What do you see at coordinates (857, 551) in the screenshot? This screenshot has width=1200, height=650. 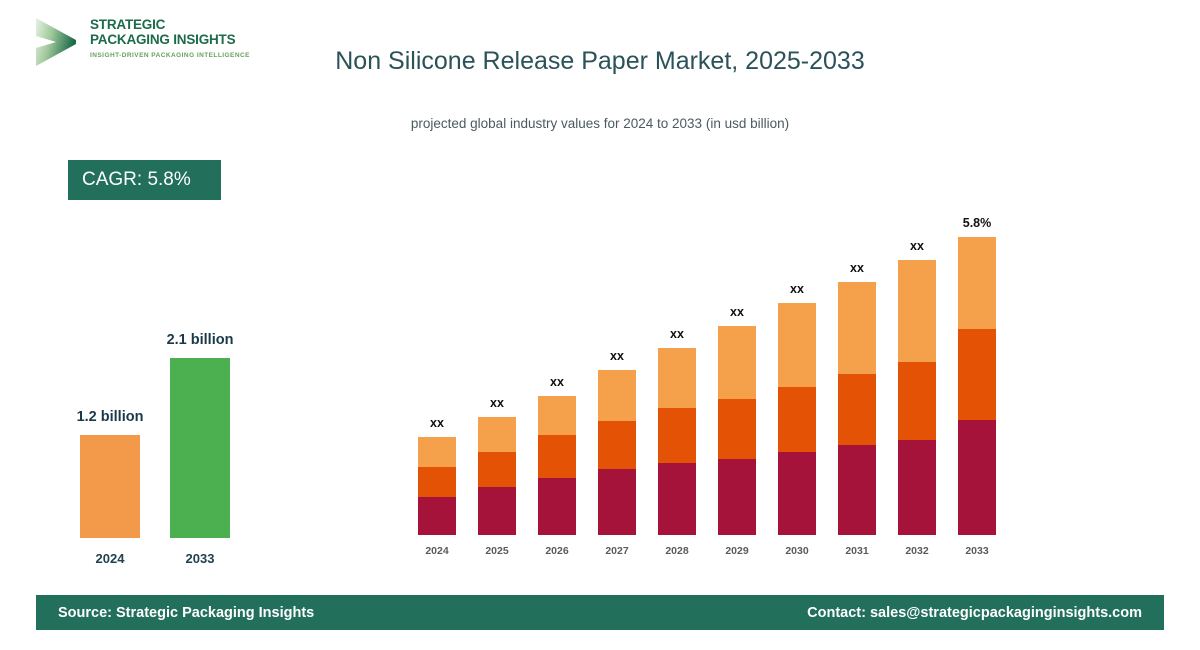 I see `stacked-bar-category-label: 2031` at bounding box center [857, 551].